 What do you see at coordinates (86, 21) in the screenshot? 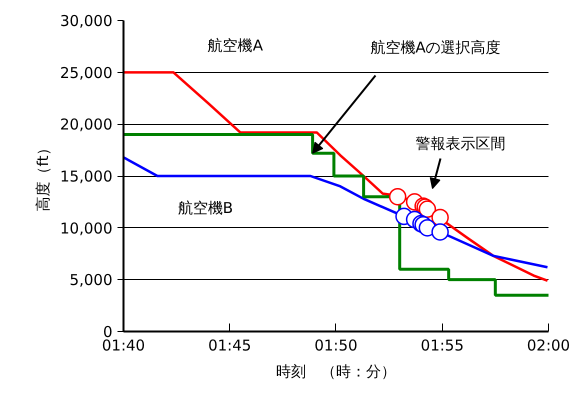
I see `y-tick-label: 30,000` at bounding box center [86, 21].